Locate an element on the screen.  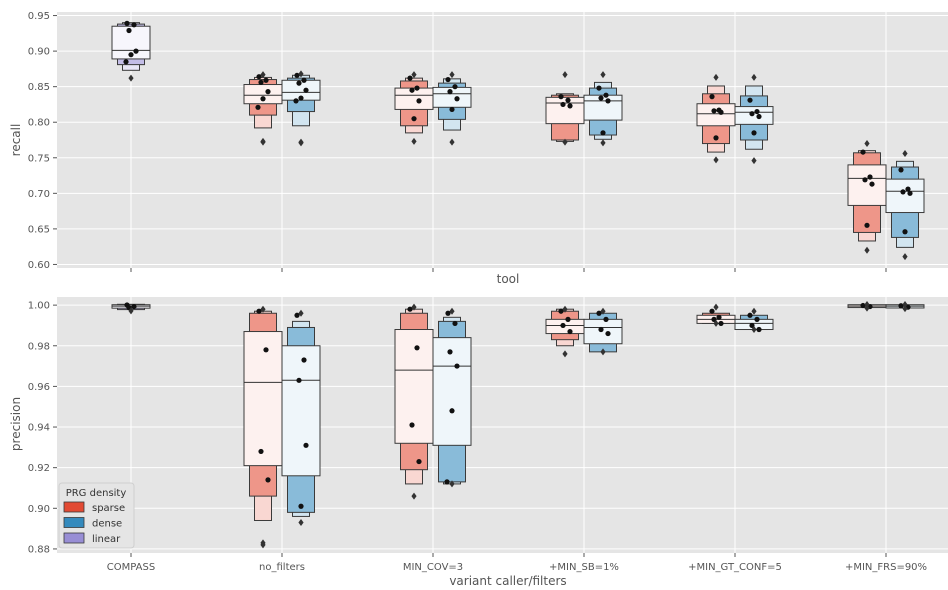
linear-boxen-COMPASS is located at coordinates (131, 51).